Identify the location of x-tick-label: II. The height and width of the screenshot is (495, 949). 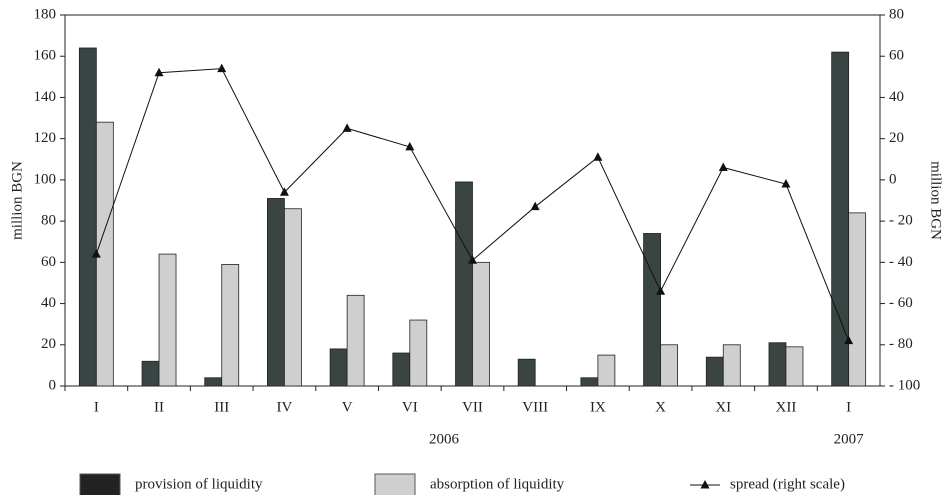
(159, 407).